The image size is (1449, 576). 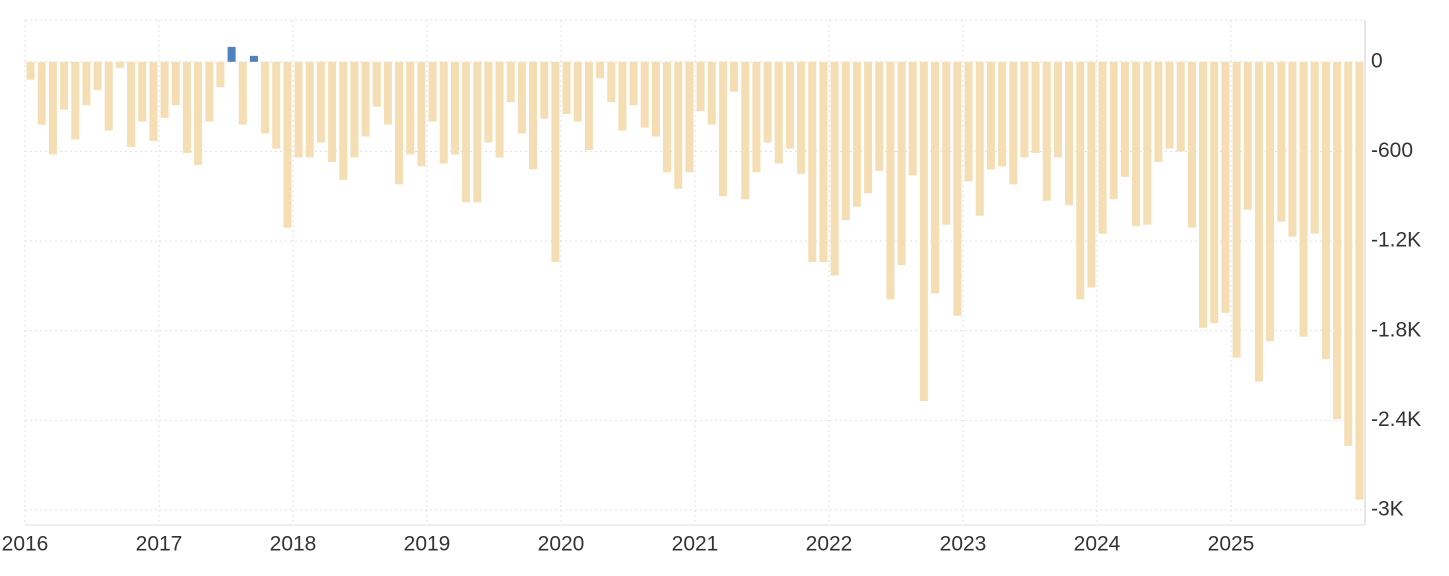 I want to click on y-tick-label: -1.2K, so click(x=1396, y=240).